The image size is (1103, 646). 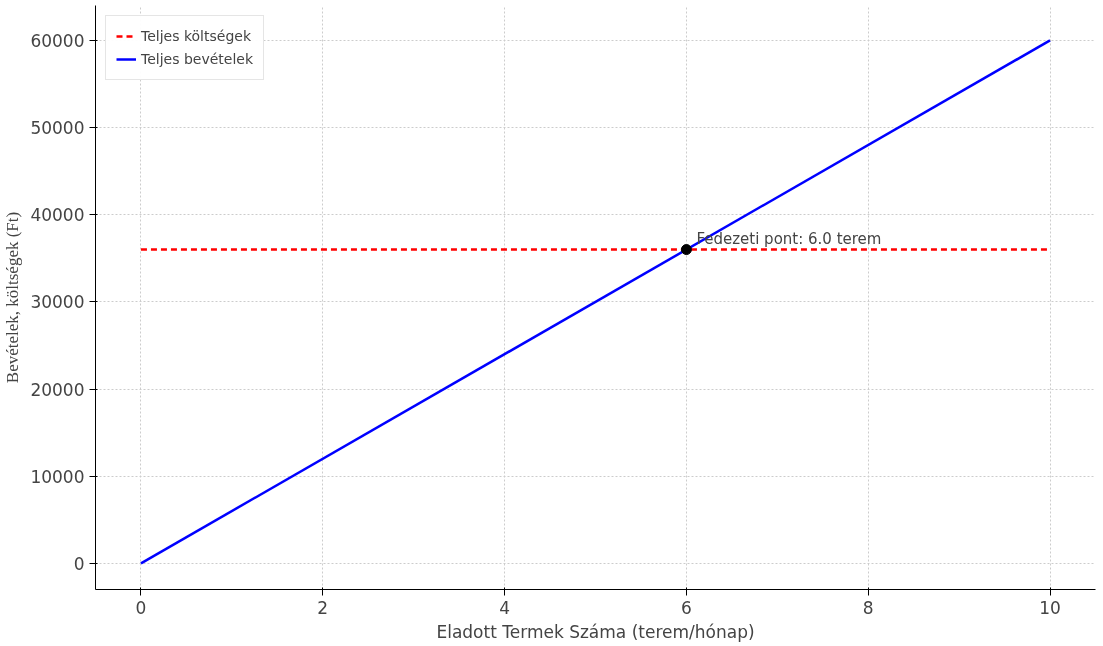 What do you see at coordinates (595, 631) in the screenshot?
I see `x-axis-title: Eladott Termek Száma (terem/hónap)` at bounding box center [595, 631].